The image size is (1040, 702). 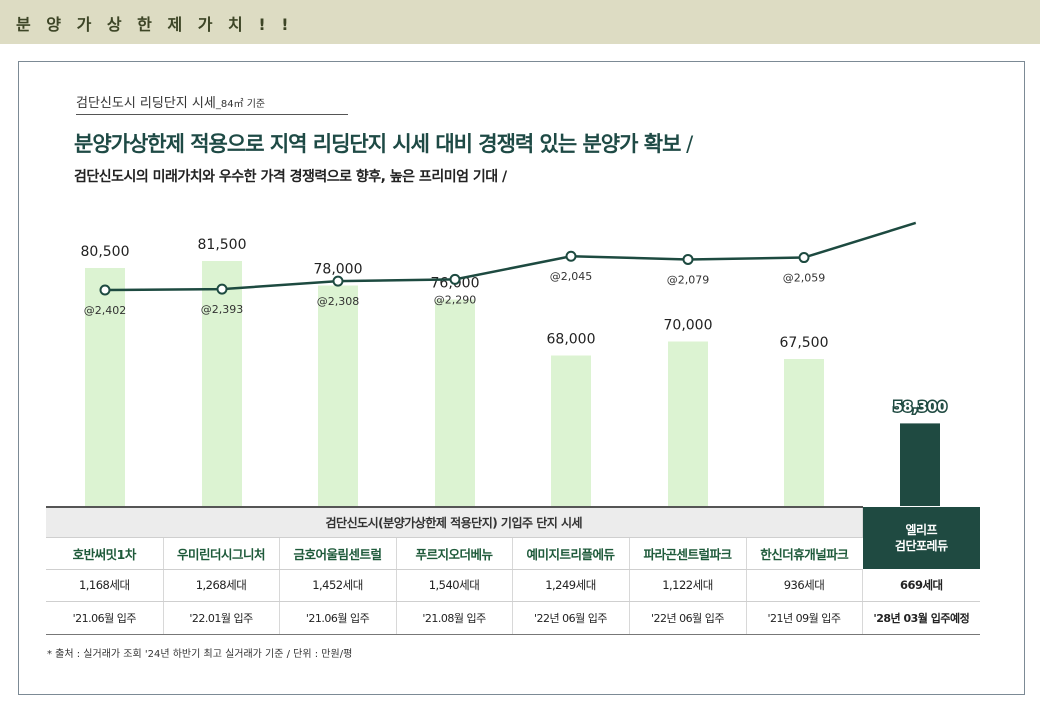 What do you see at coordinates (804, 585) in the screenshot?
I see `households-cell: 936세대` at bounding box center [804, 585].